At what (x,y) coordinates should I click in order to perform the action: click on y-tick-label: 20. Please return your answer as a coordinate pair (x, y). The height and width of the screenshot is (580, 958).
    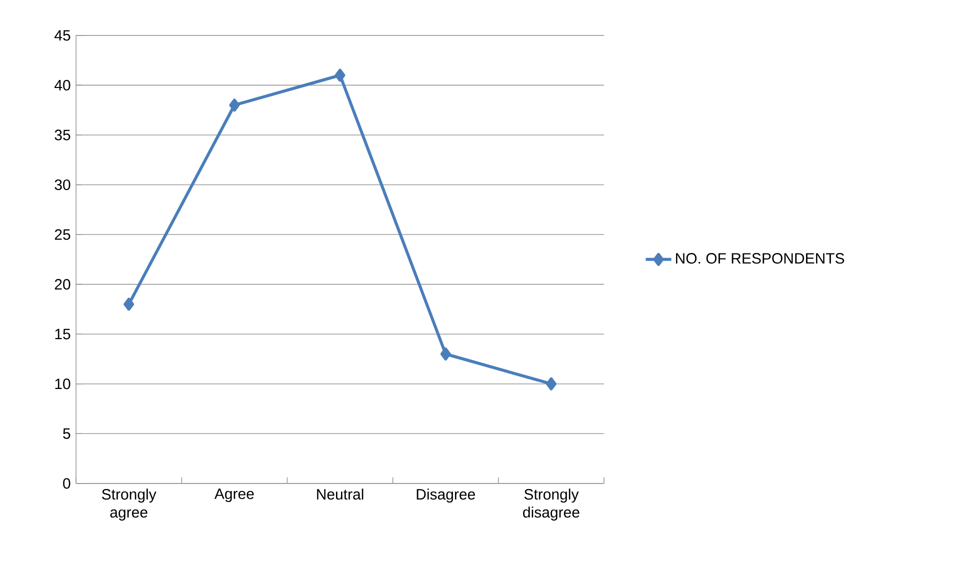
    Looking at the image, I should click on (62, 284).